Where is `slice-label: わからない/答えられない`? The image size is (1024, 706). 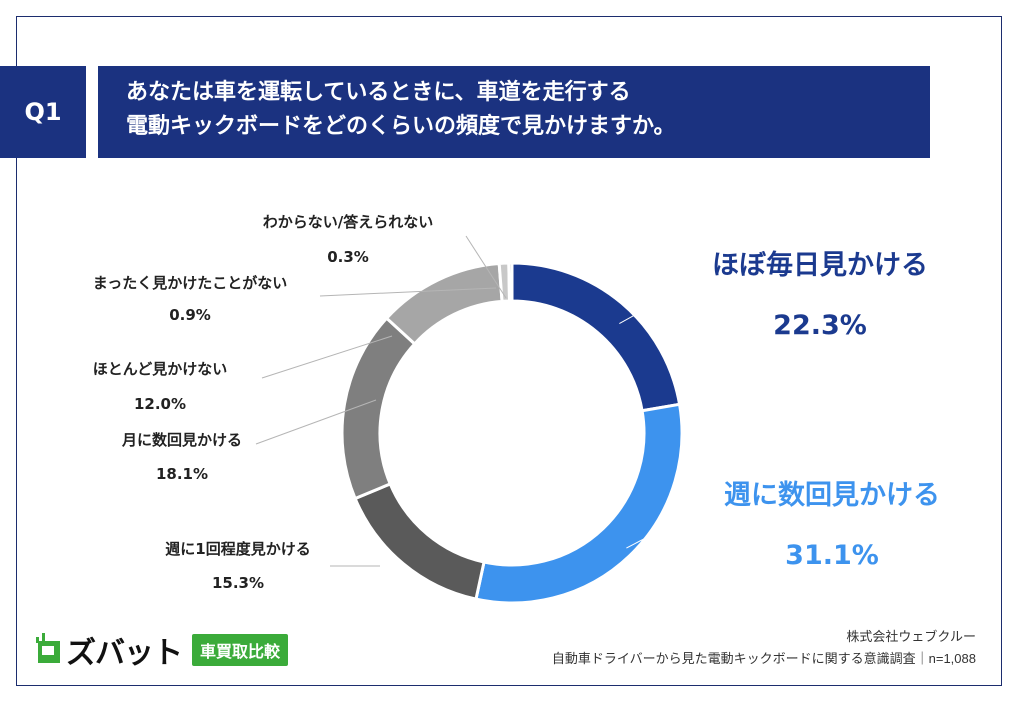
slice-label: わからない/答えられない is located at coordinates (348, 222).